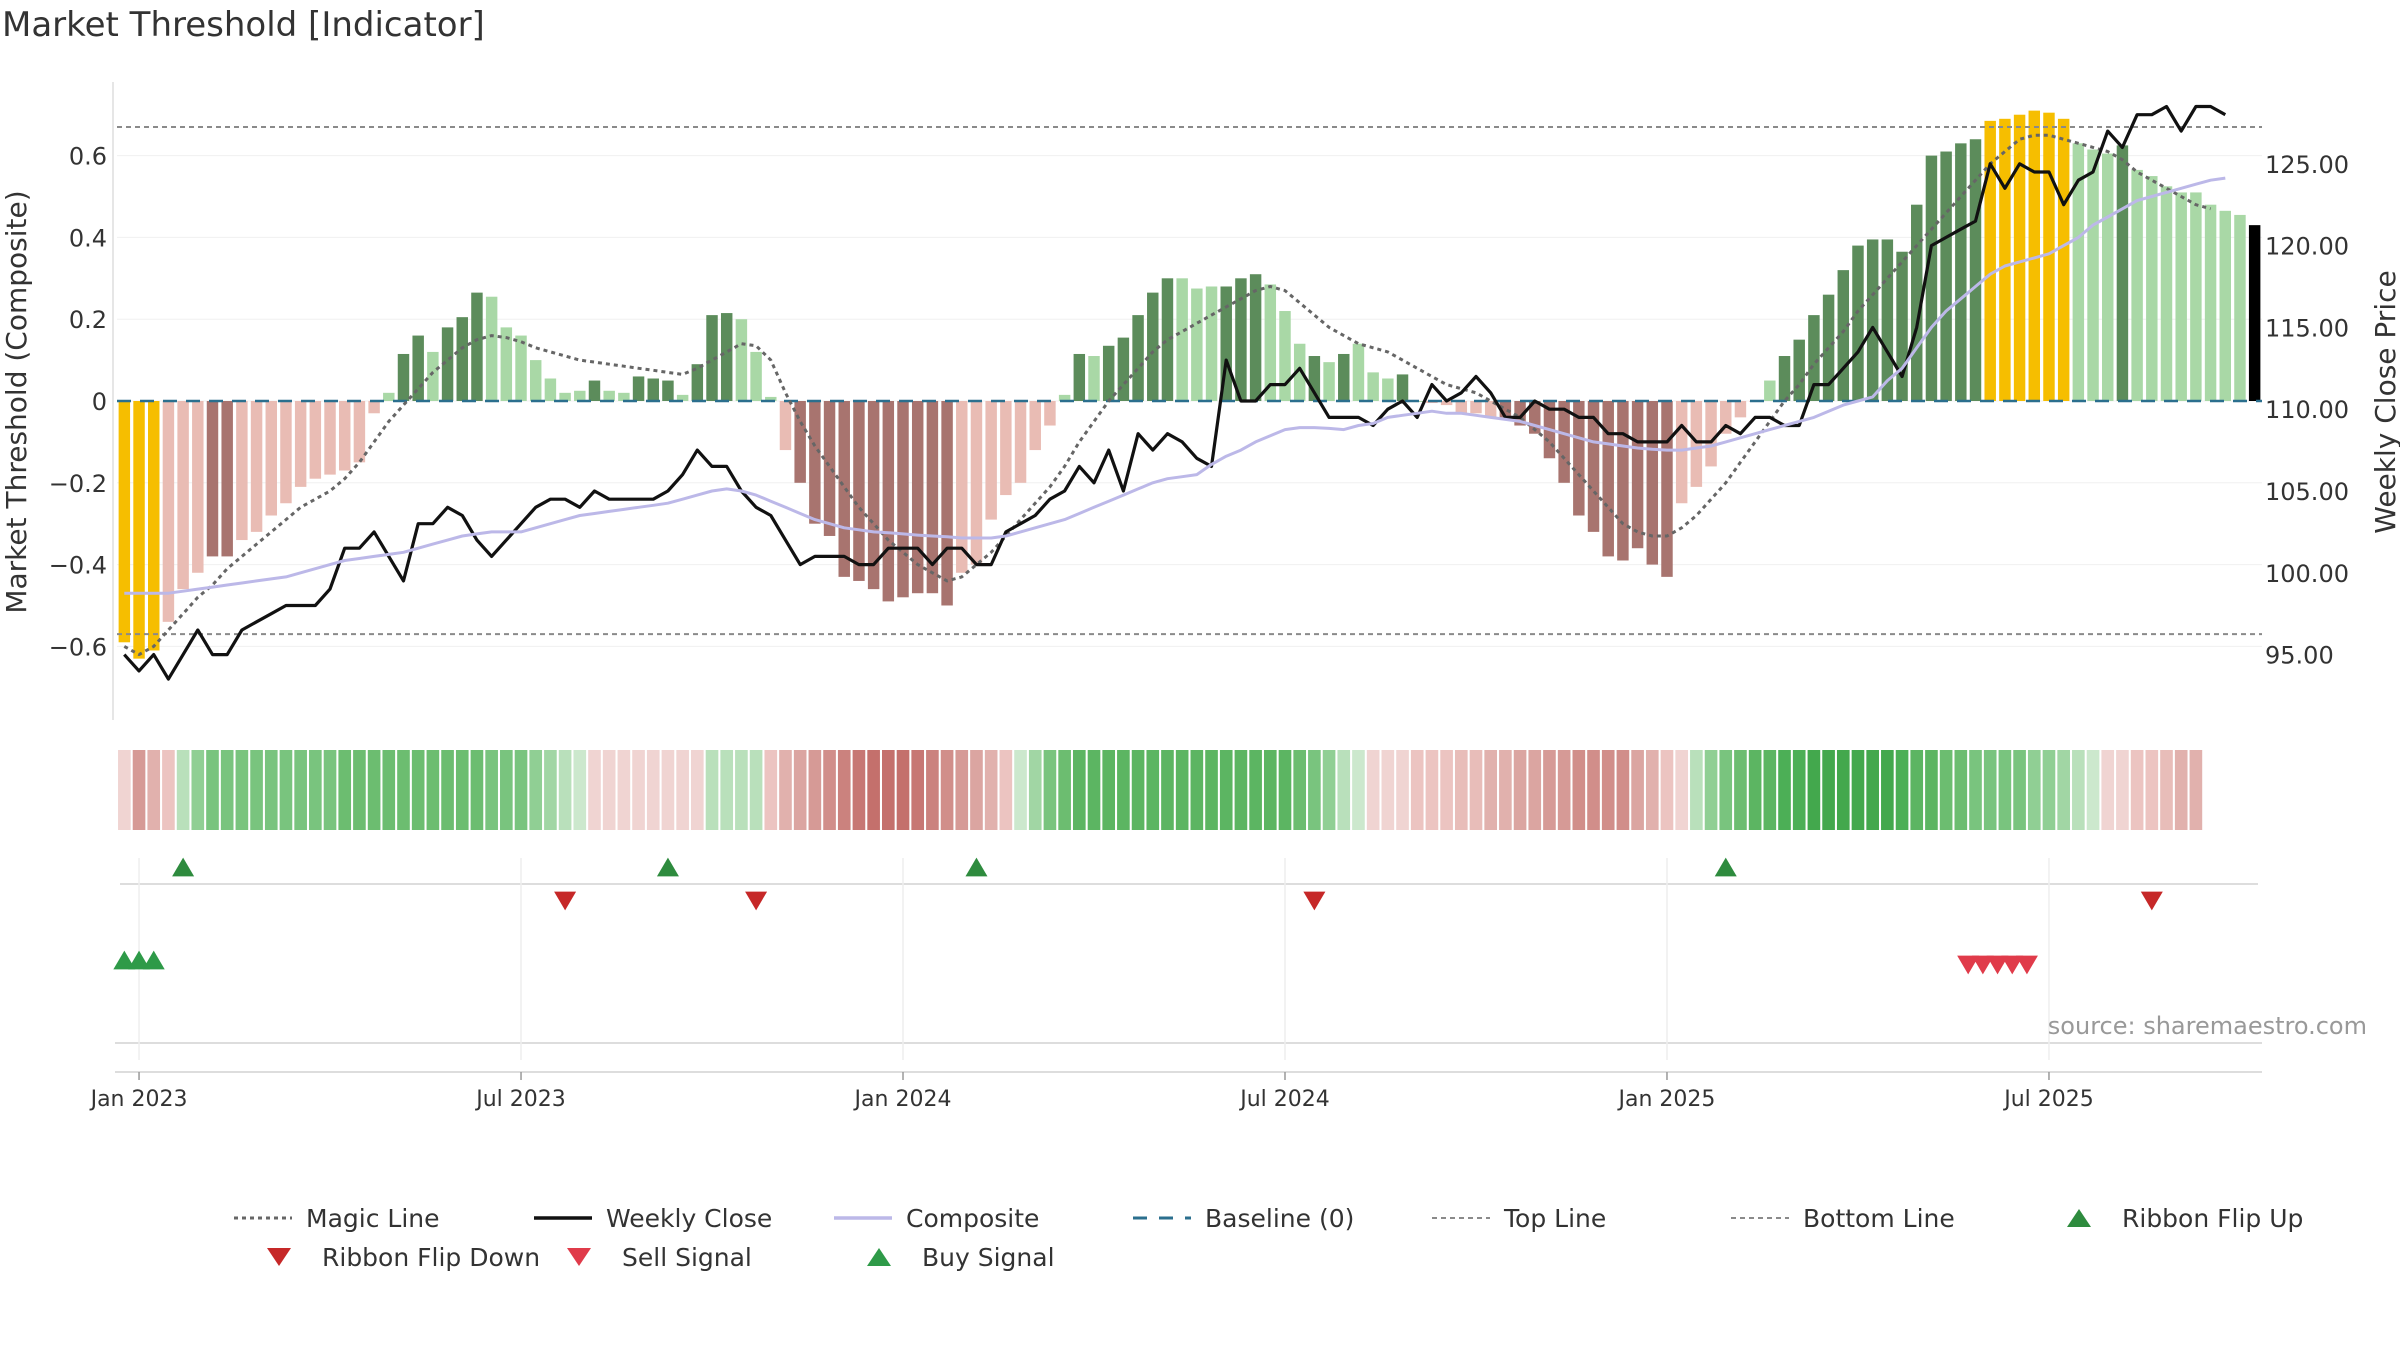 This screenshot has height=1350, width=2400. Describe the element at coordinates (88, 320) in the screenshot. I see `y-tick-label-left: 0.2` at that location.